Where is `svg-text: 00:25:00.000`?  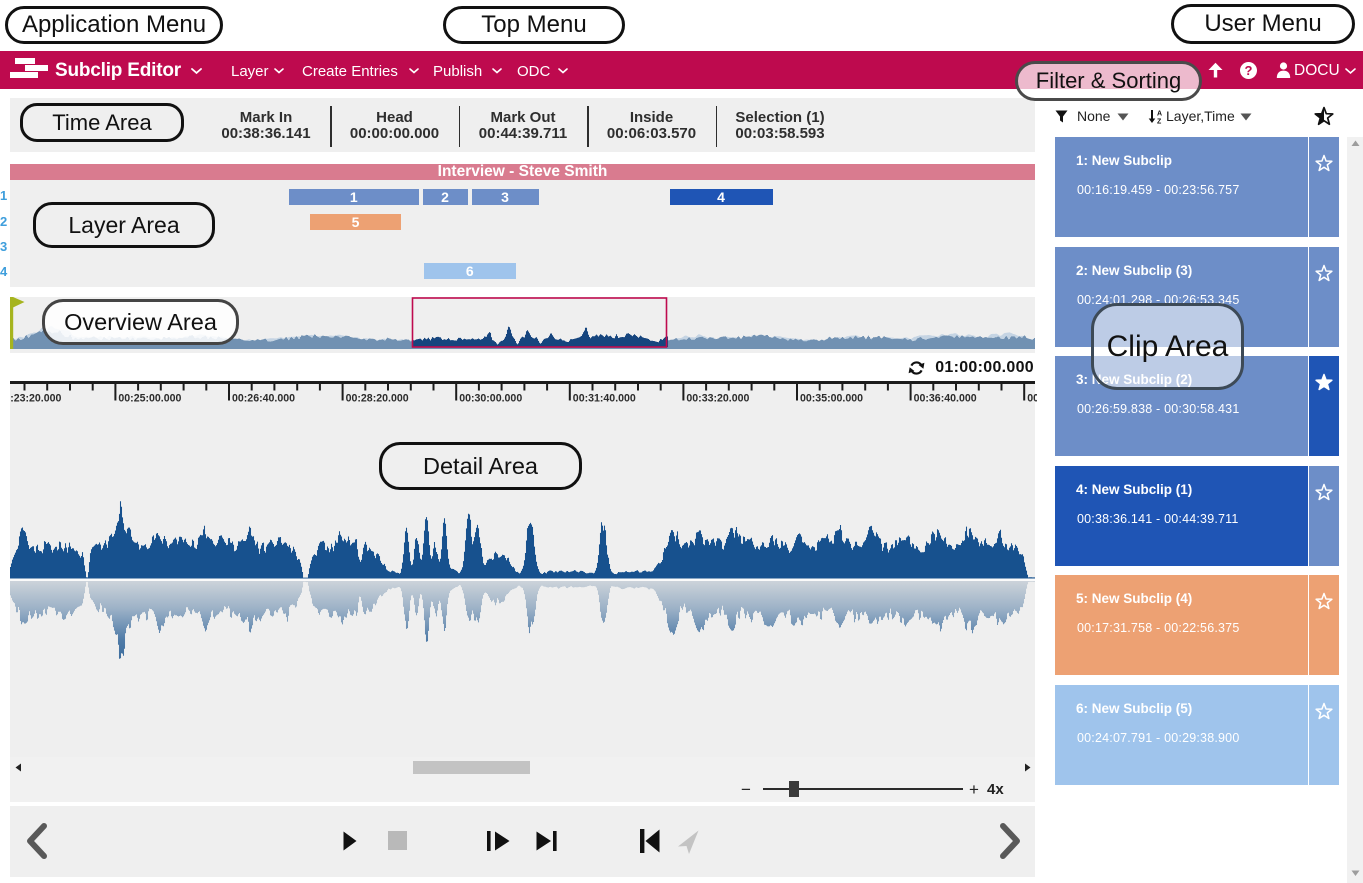 svg-text: 00:25:00.000 is located at coordinates (149, 399).